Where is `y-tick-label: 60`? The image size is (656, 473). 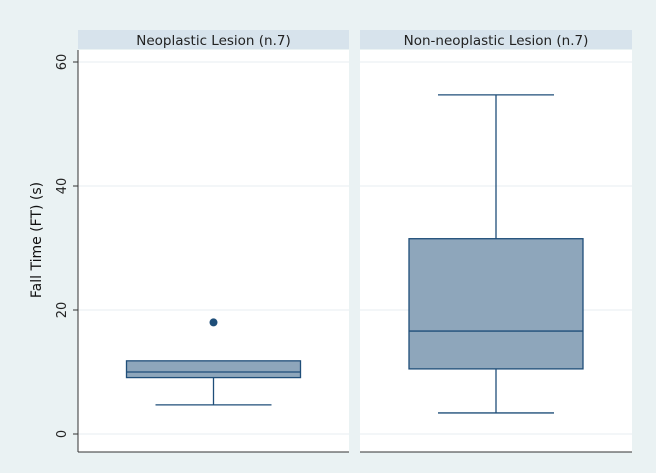
y-tick-label: 60 is located at coordinates (62, 62).